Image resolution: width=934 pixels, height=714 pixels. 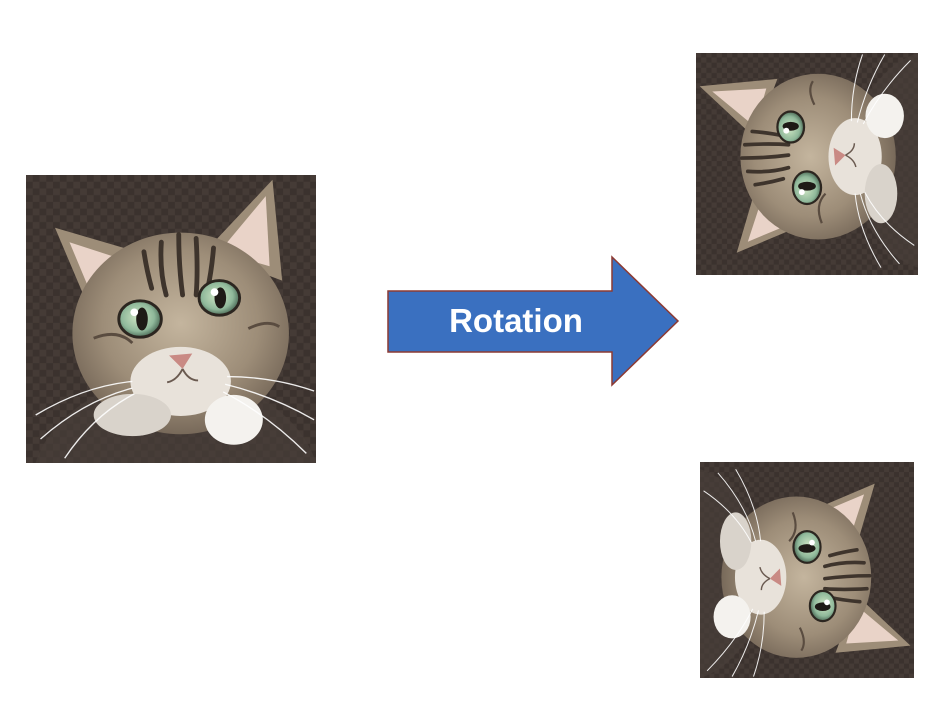 I want to click on rotation-arrow, so click(x=533, y=321).